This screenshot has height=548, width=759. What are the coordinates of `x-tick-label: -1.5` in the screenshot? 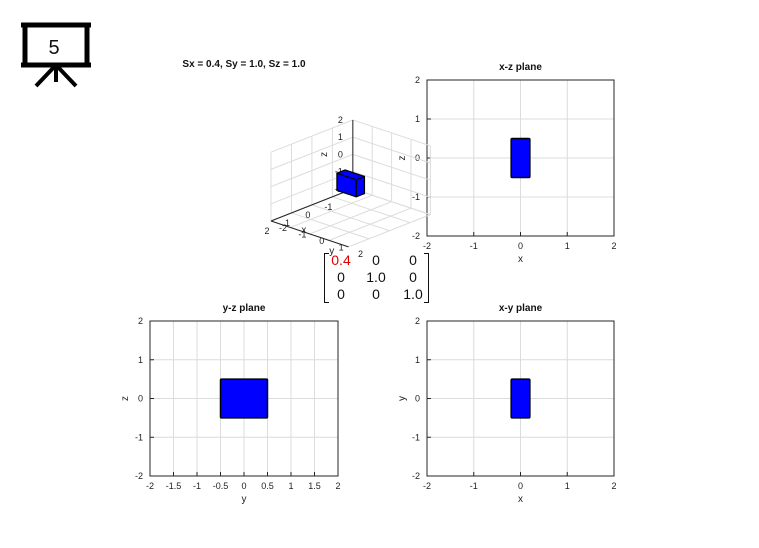 It's located at (174, 486).